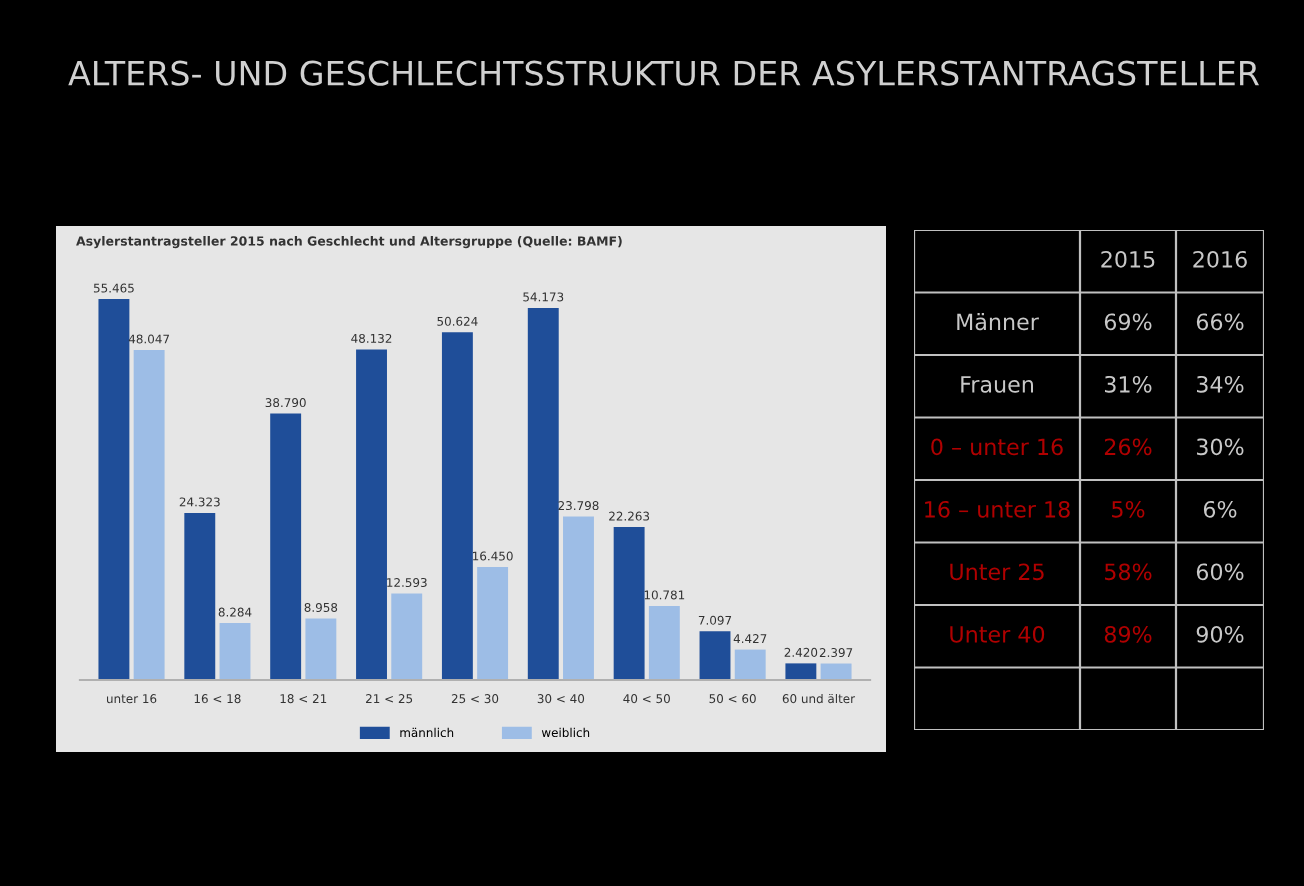 The height and width of the screenshot is (886, 1304). Describe the element at coordinates (997, 447) in the screenshot. I see `category-label: 0 – unter 16` at that location.